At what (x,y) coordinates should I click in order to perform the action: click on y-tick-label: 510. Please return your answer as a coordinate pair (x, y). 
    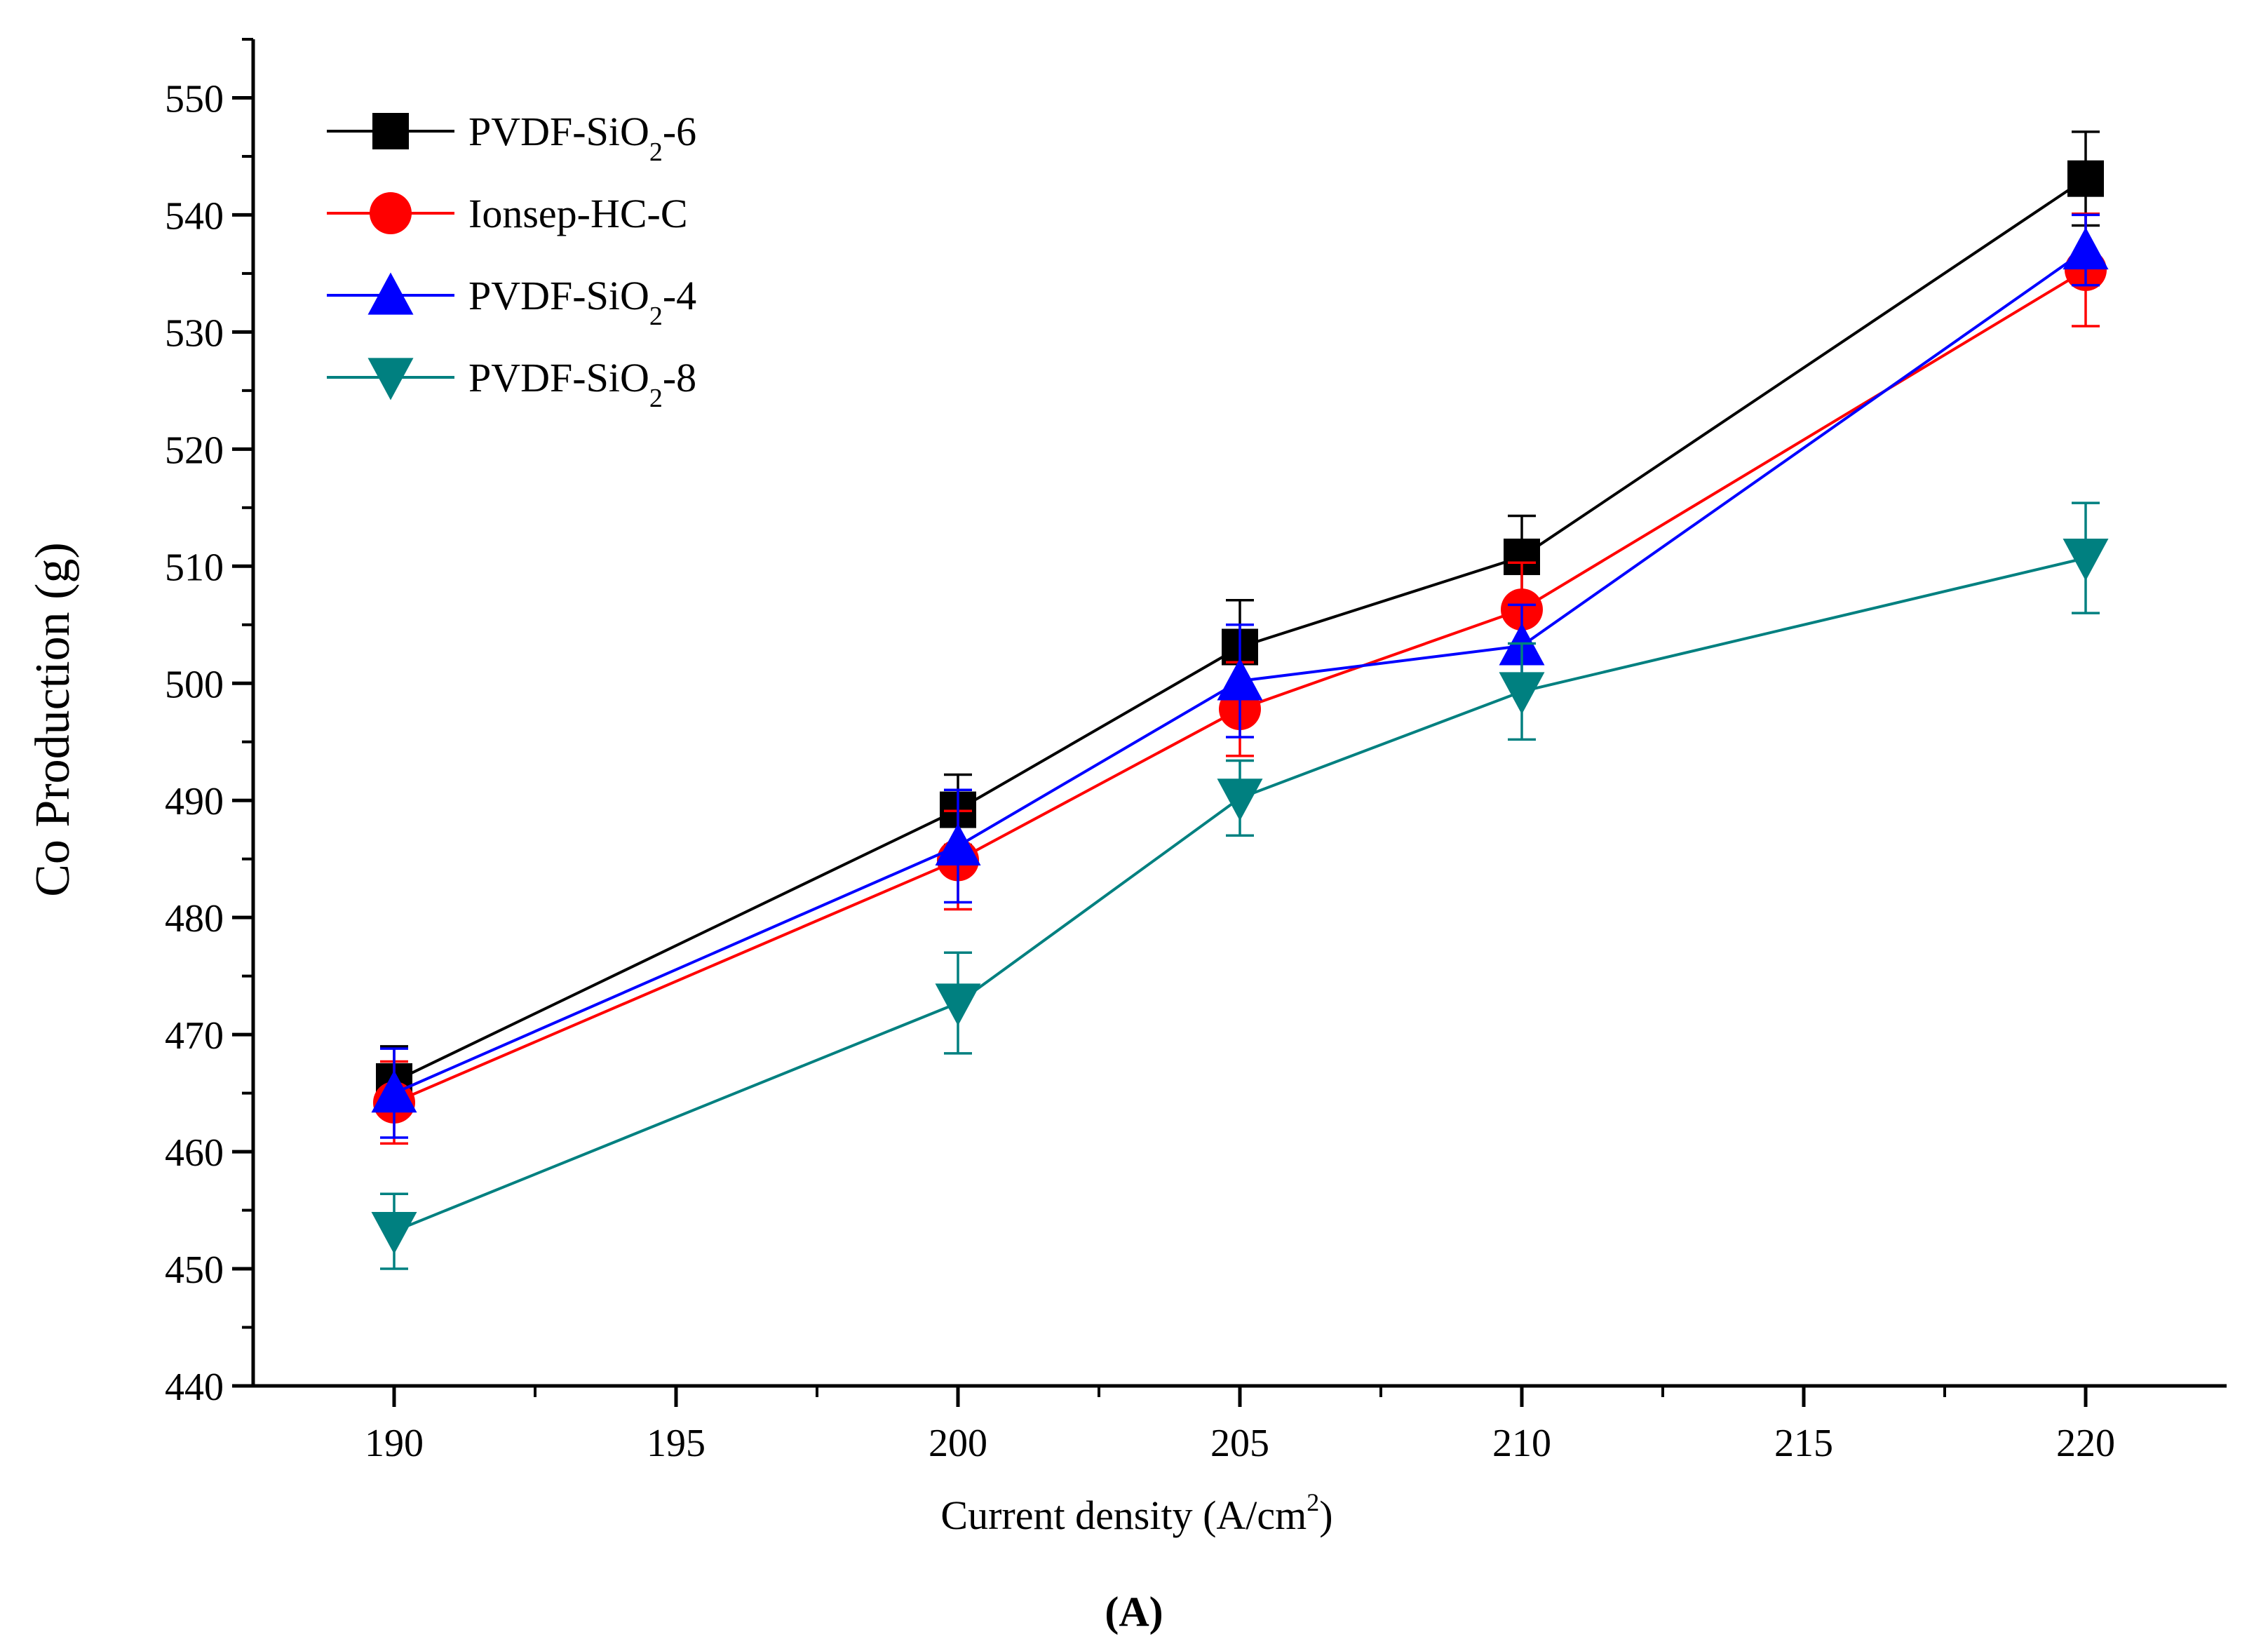
    Looking at the image, I should click on (194, 567).